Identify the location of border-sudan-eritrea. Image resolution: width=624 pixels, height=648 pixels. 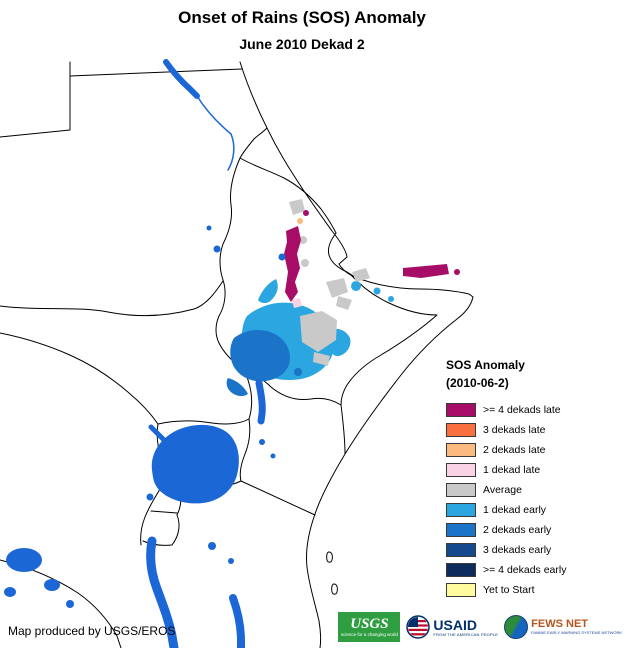
(253, 143).